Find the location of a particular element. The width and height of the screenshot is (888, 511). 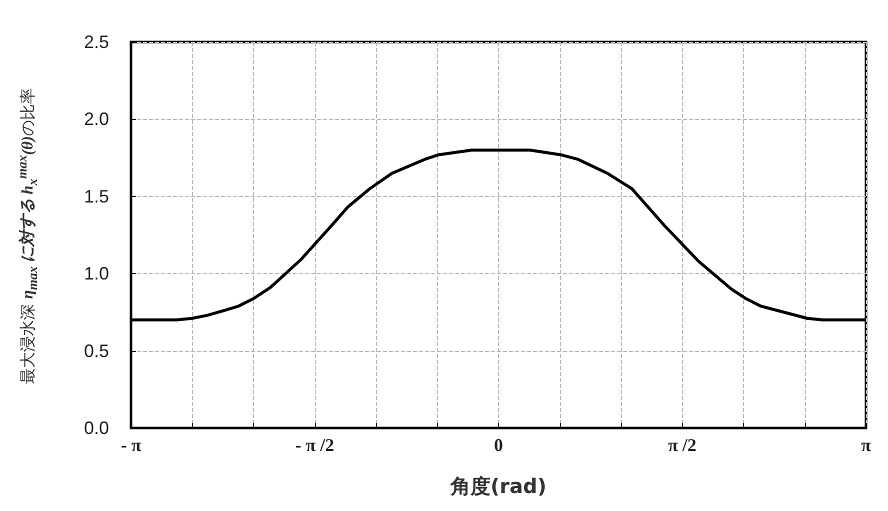

y-tick-label: 2.0 is located at coordinates (96, 119).